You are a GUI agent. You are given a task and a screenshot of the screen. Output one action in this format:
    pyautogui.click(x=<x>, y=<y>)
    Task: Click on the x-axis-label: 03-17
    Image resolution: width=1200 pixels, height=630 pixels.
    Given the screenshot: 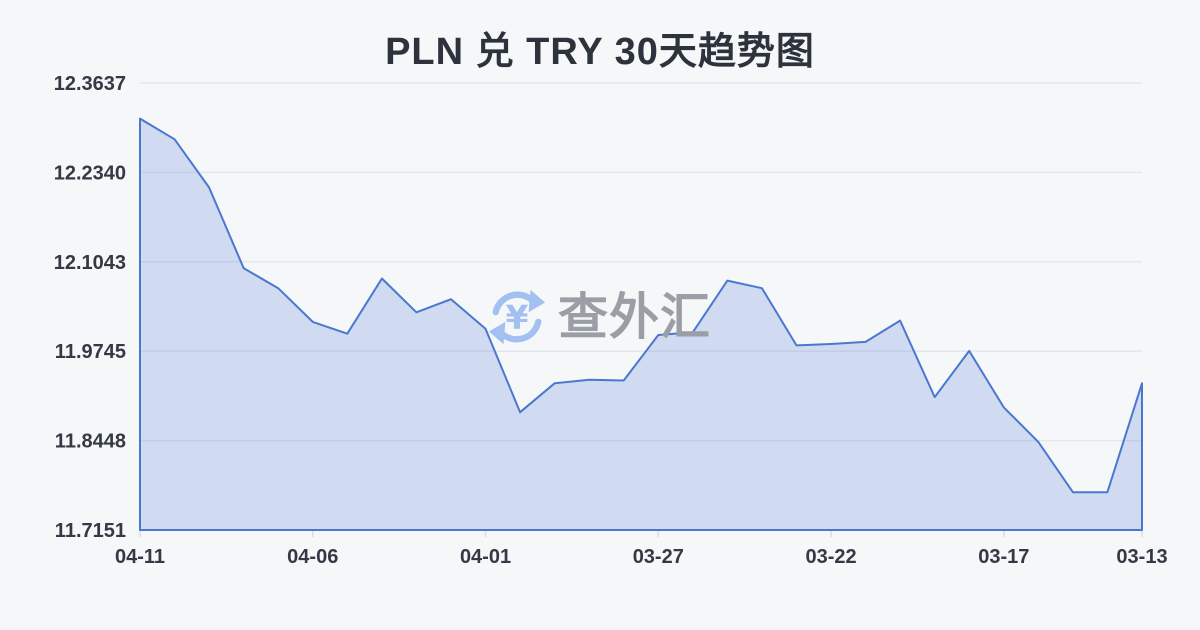 What is the action you would take?
    pyautogui.click(x=1003, y=557)
    